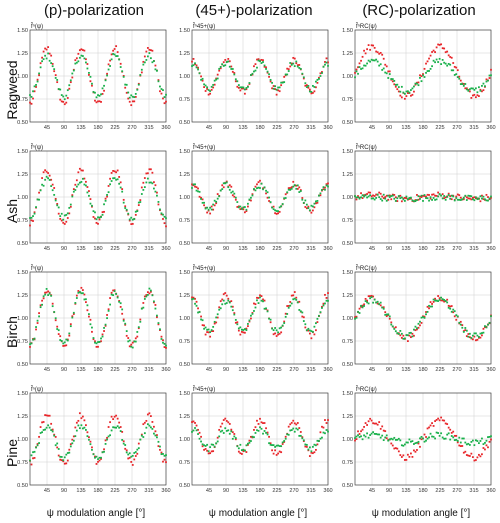 This screenshot has height=523, width=500. Describe the element at coordinates (226, 491) in the screenshot. I see `x-tick-label: 90` at that location.